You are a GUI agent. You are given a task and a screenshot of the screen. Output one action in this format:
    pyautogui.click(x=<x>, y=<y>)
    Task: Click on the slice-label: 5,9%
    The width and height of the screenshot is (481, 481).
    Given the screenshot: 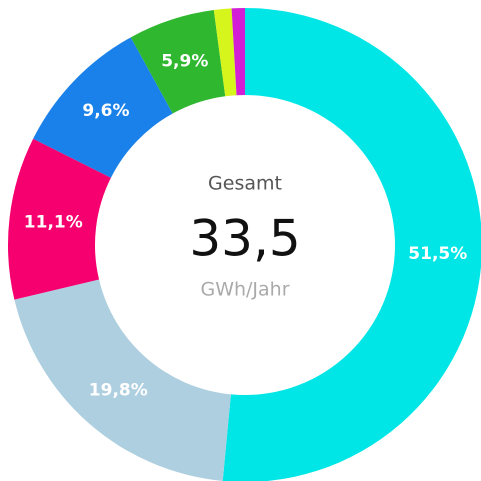 What is the action you would take?
    pyautogui.click(x=184, y=62)
    